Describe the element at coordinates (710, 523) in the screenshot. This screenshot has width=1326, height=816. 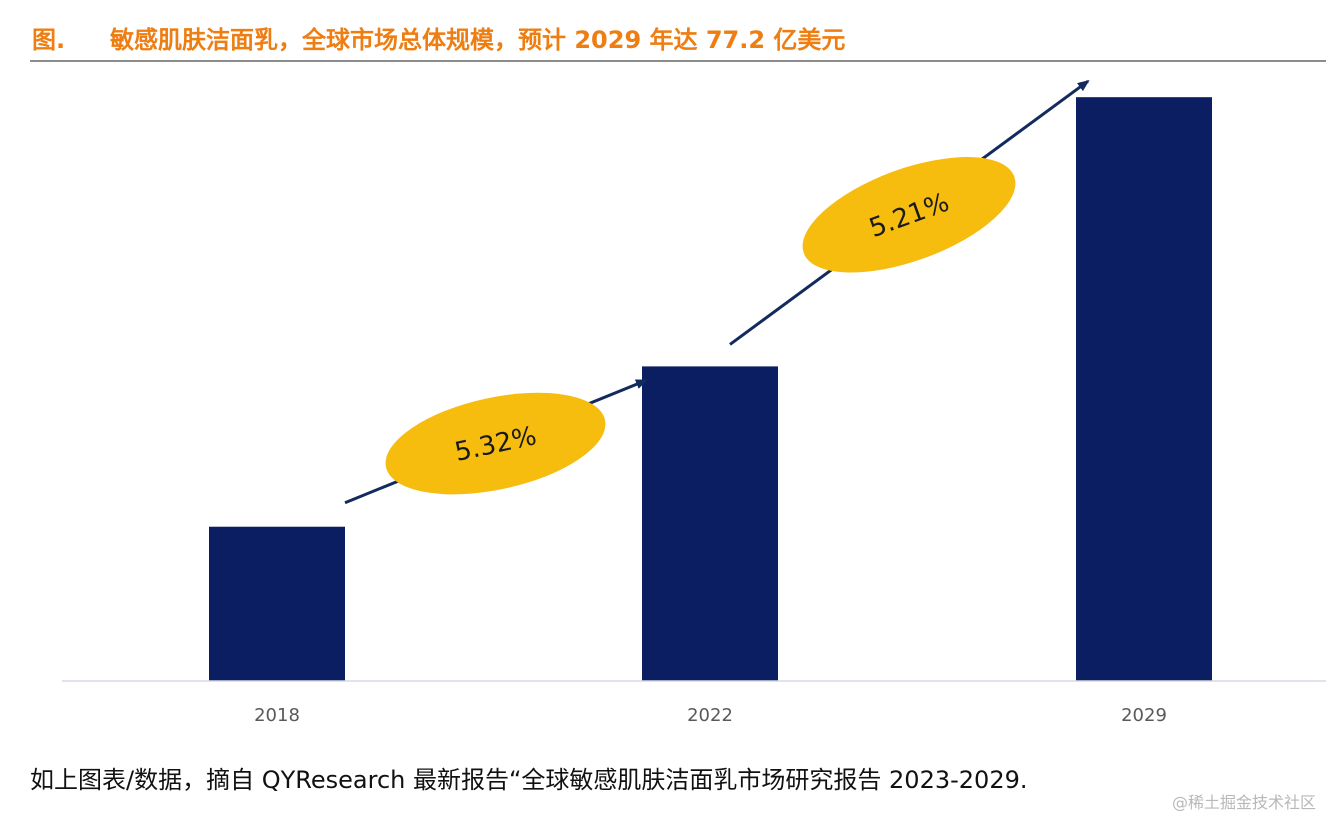
I see `bar-2022` at that location.